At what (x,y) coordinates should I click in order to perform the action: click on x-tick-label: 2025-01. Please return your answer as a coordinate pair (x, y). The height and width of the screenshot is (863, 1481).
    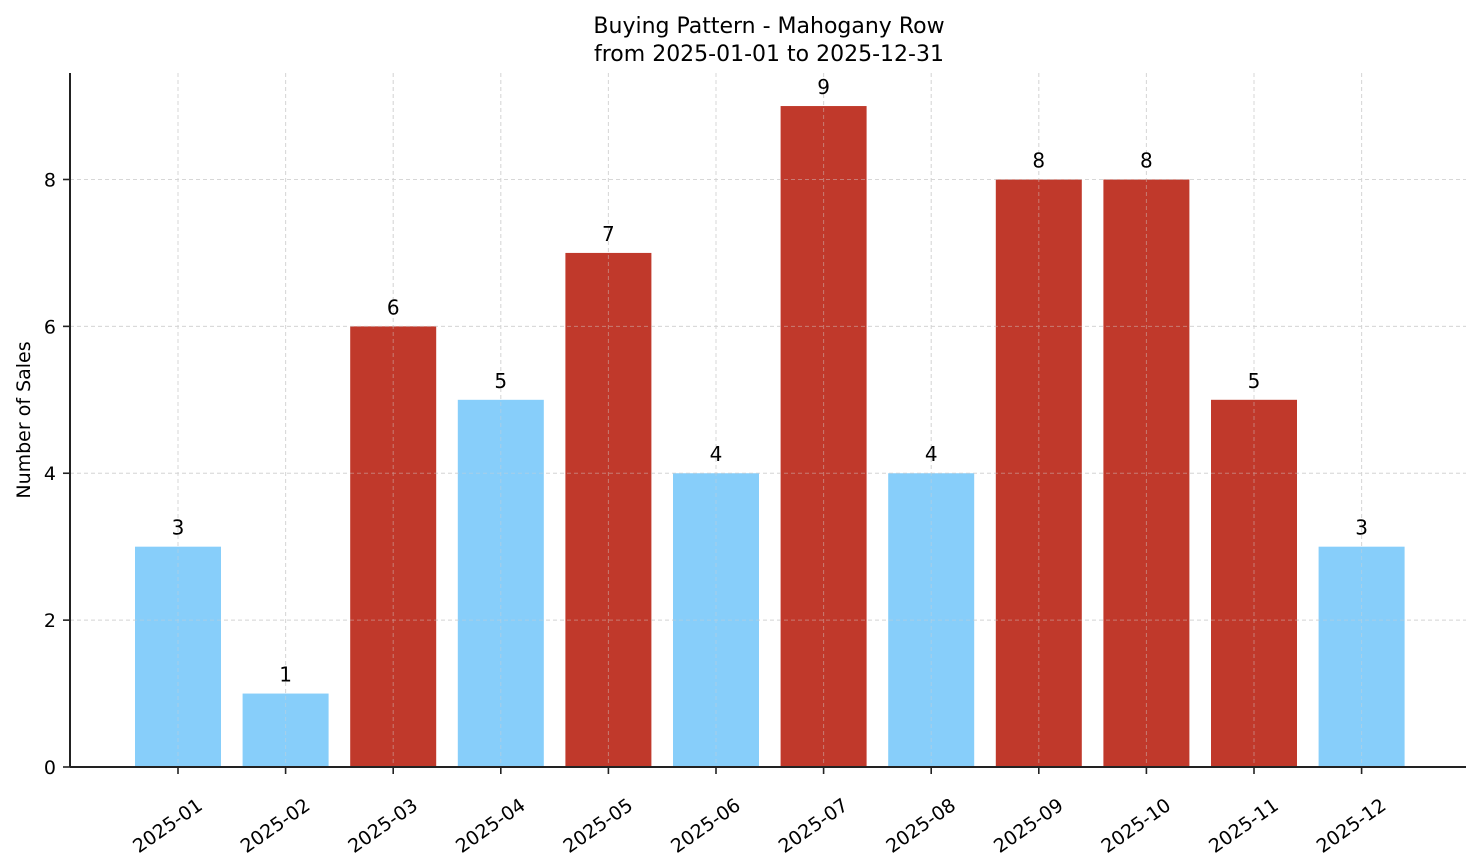
    Looking at the image, I should click on (168, 826).